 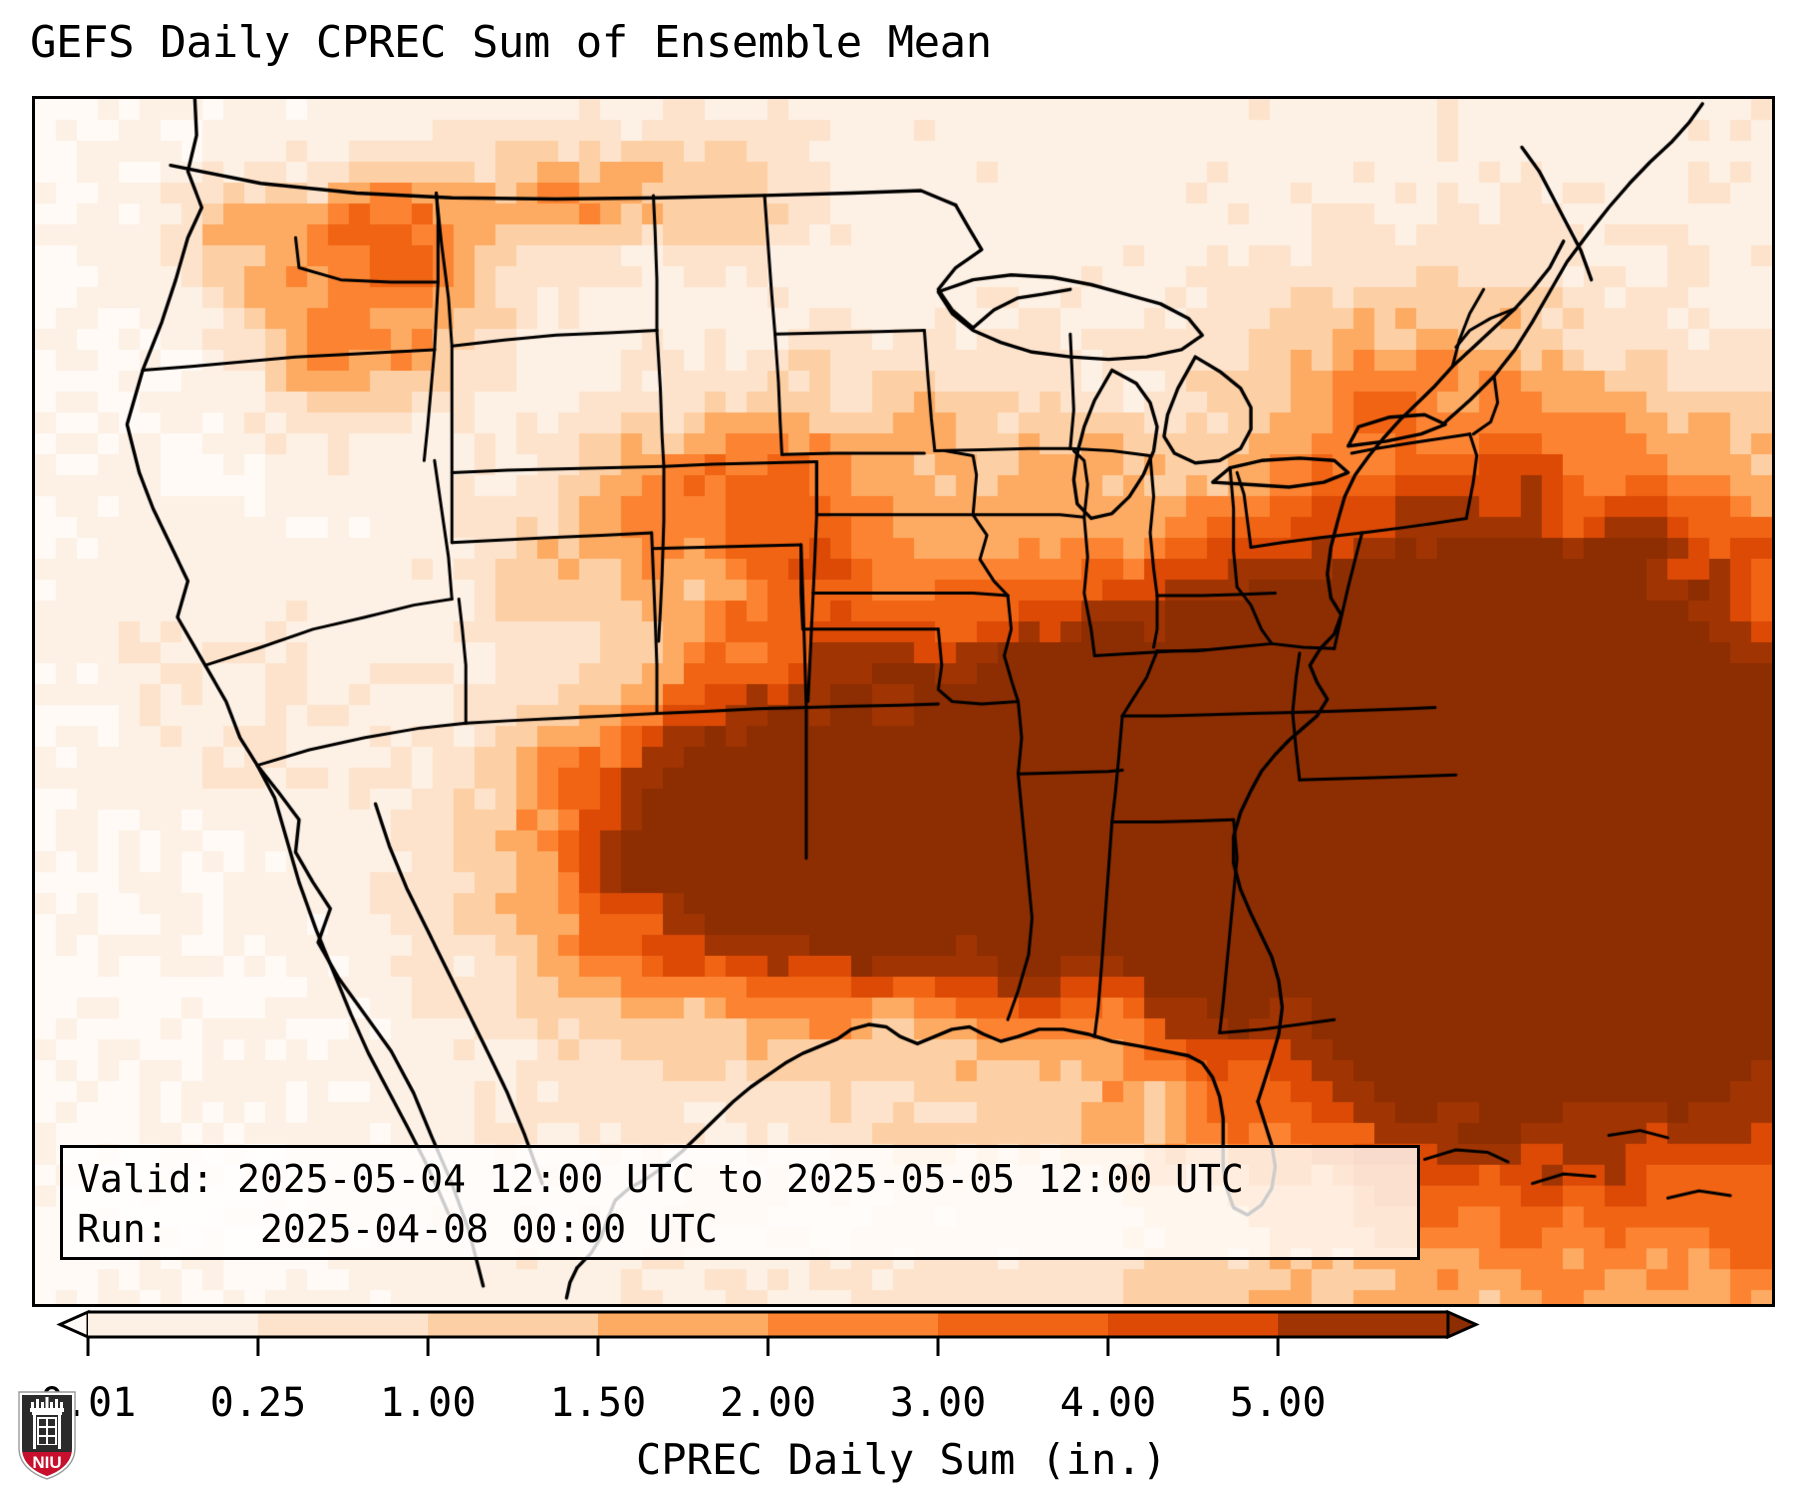 I want to click on niu-logo: NIU, so click(x=47, y=1435).